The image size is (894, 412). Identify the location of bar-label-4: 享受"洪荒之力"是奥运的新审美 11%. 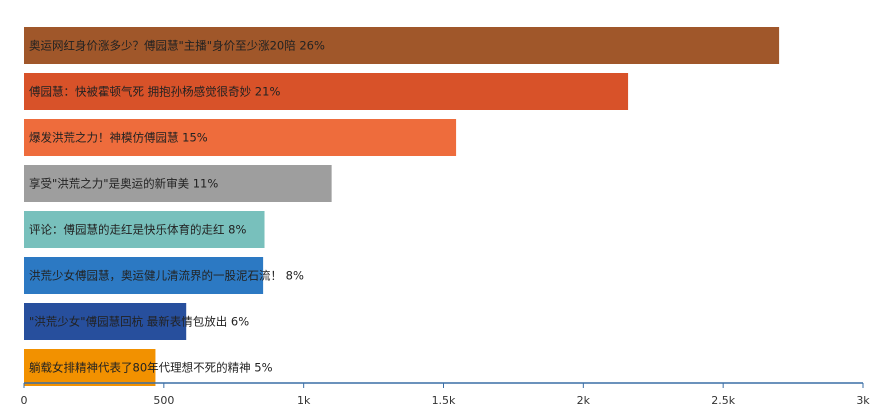
(123, 184).